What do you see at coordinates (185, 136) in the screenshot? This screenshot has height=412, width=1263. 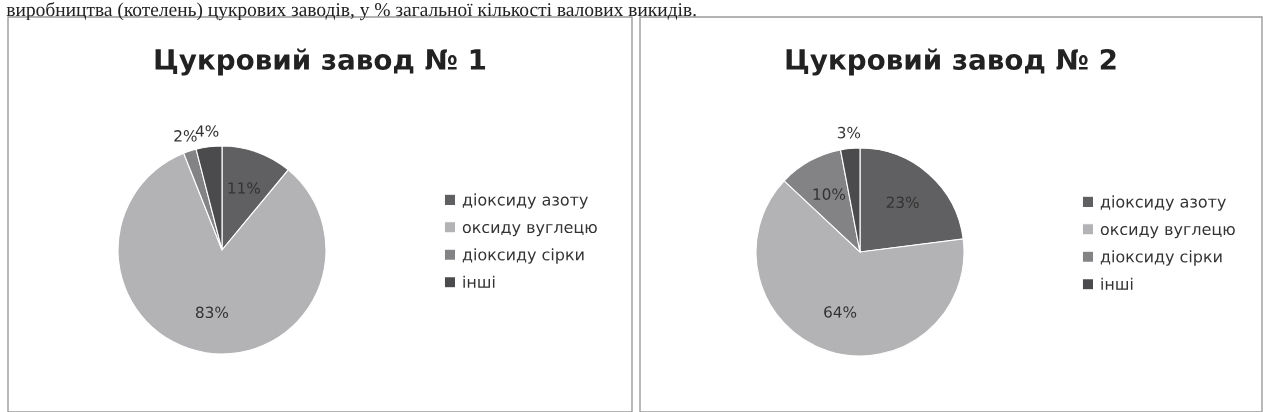 I see `data-label: 2%` at bounding box center [185, 136].